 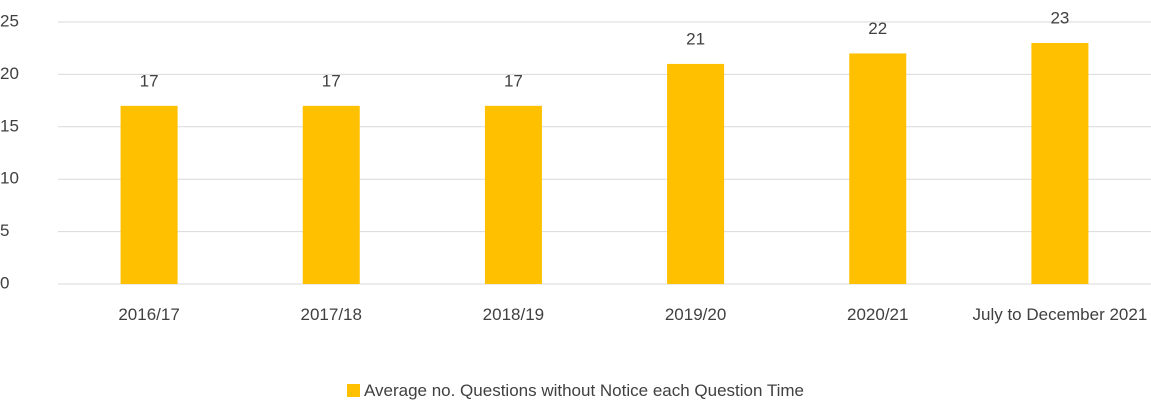 What do you see at coordinates (353, 390) in the screenshot?
I see `legend-swatch` at bounding box center [353, 390].